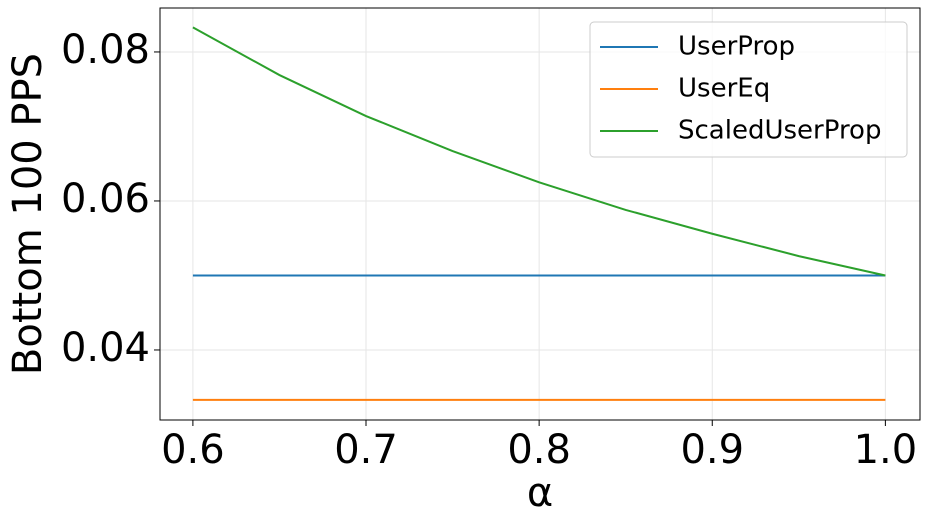  What do you see at coordinates (105, 50) in the screenshot?
I see `y-tick-label: 0.08` at bounding box center [105, 50].